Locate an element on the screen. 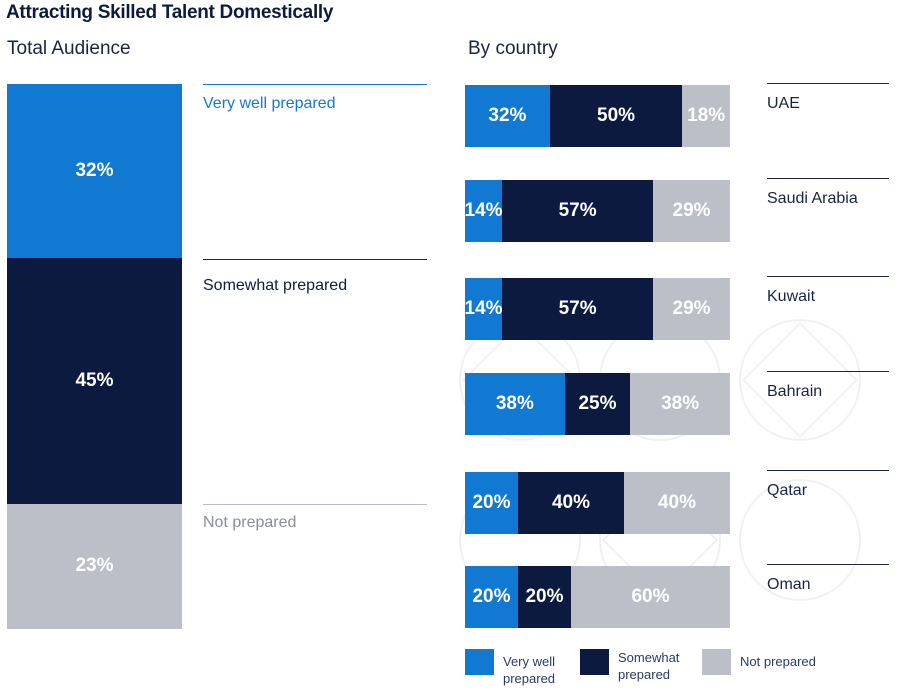  total-audience-segment-very-well-prepared: 32% is located at coordinates (94, 171).